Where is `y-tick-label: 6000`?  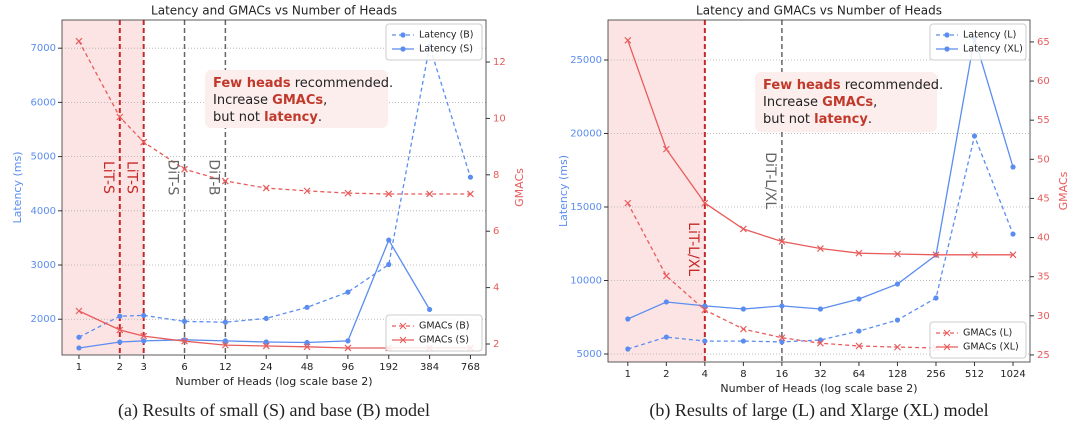 y-tick-label: 6000 is located at coordinates (43, 102).